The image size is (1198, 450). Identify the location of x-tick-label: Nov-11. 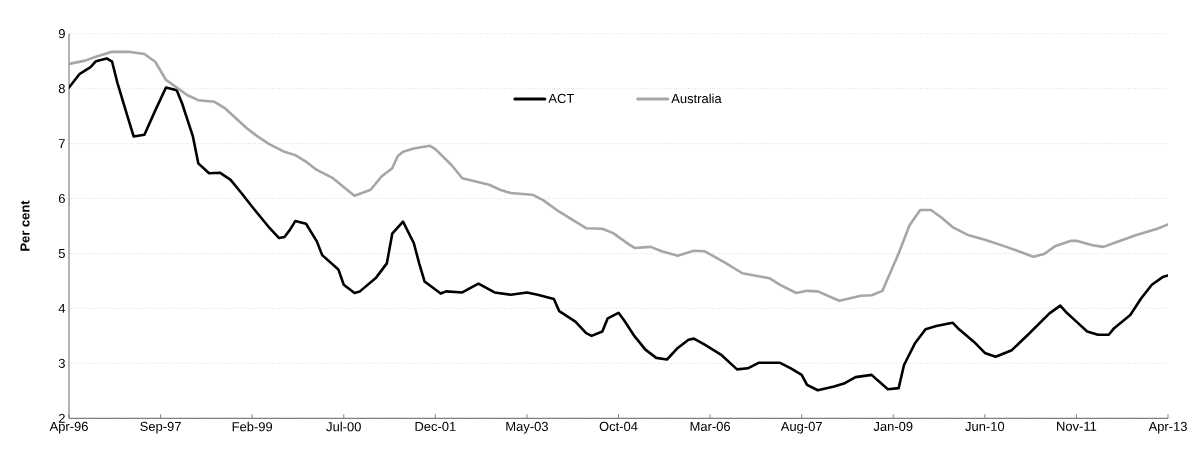
(1077, 426).